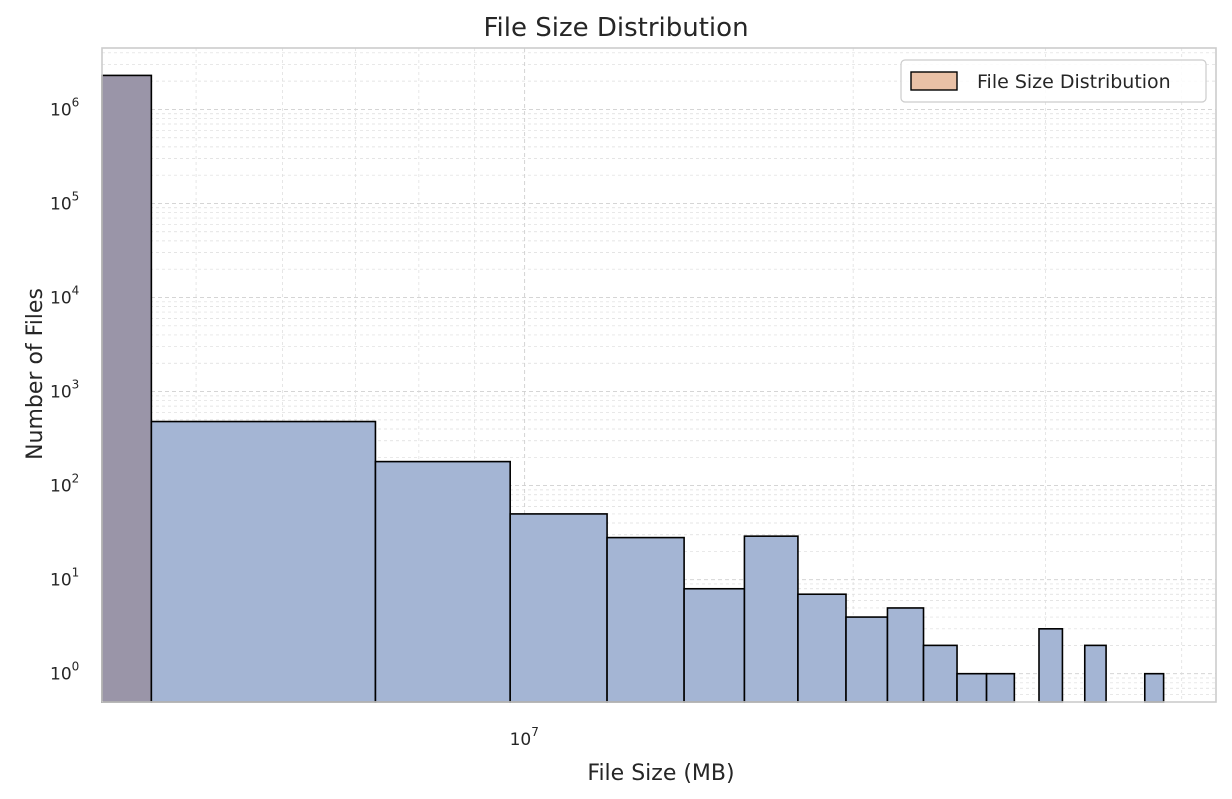 This screenshot has height=799, width=1232. I want to click on y-axis-ticks: 10⁰ 10¹ 10² 10³ 10⁴ 10⁵ 10⁶, so click(64, 389).